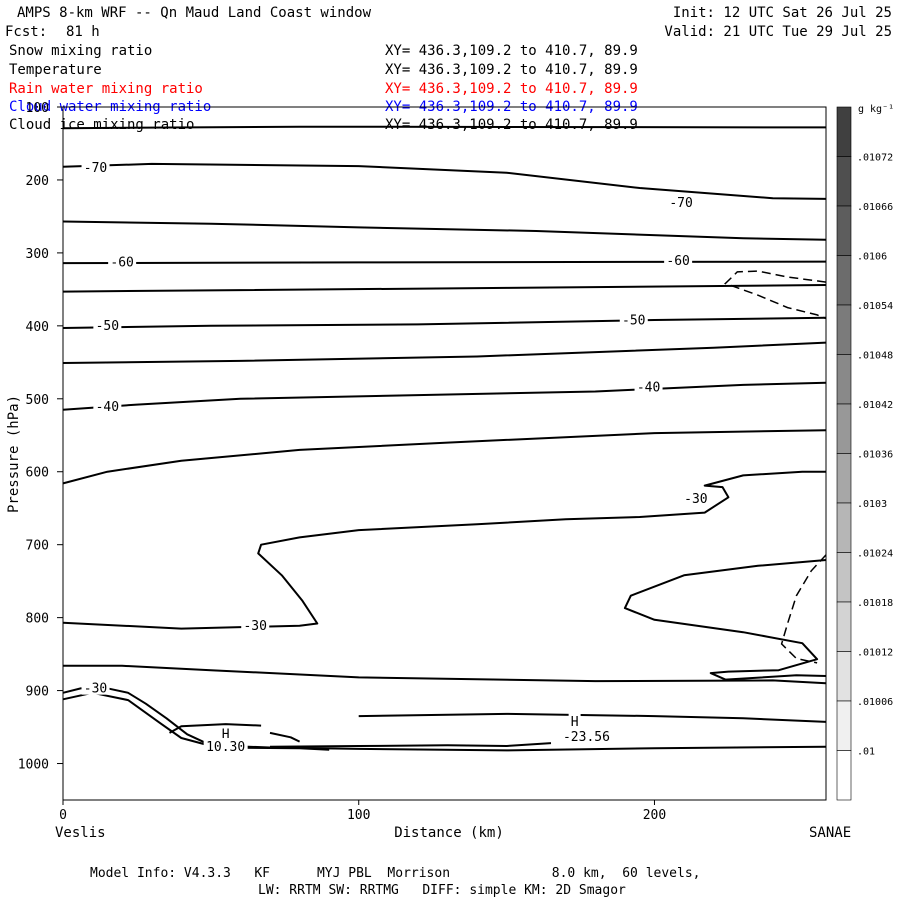  What do you see at coordinates (37, 546) in the screenshot?
I see `y-tick-label: 700` at bounding box center [37, 546].